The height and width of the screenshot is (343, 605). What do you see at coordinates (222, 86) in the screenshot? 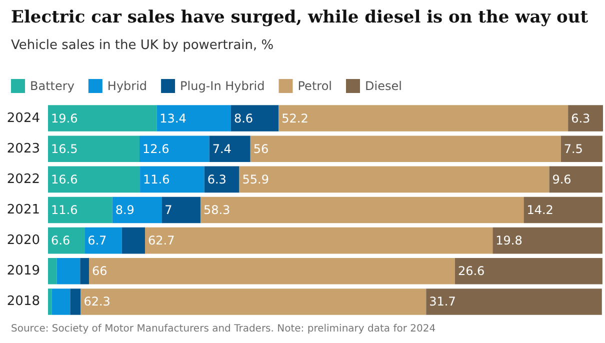
I see `legend-label: Plug-In Hybrid` at bounding box center [222, 86].